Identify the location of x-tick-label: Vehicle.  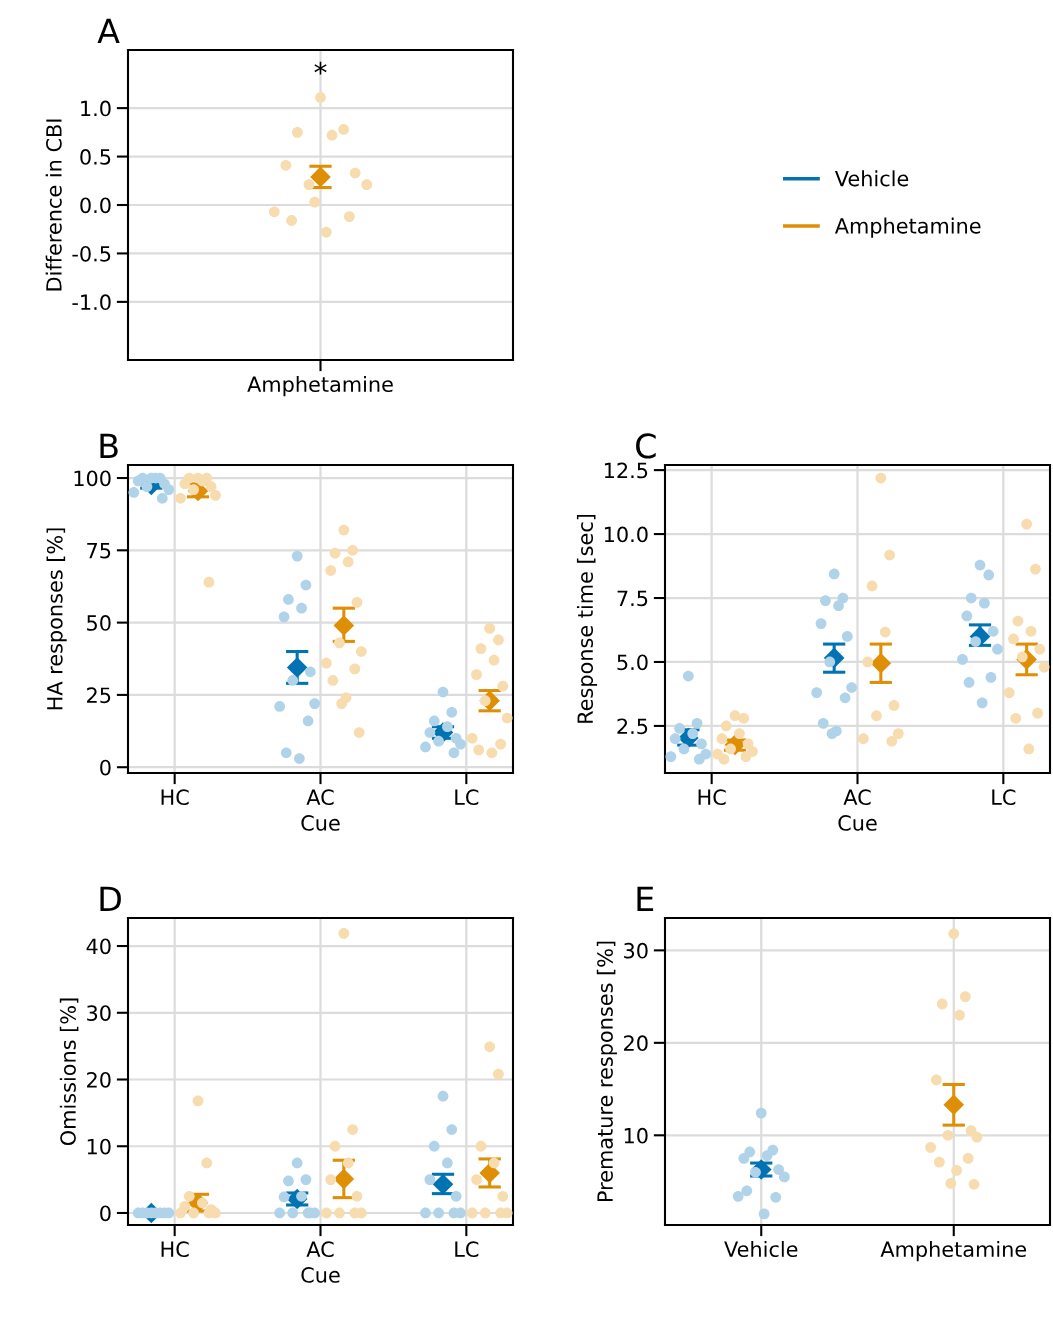
(761, 1249).